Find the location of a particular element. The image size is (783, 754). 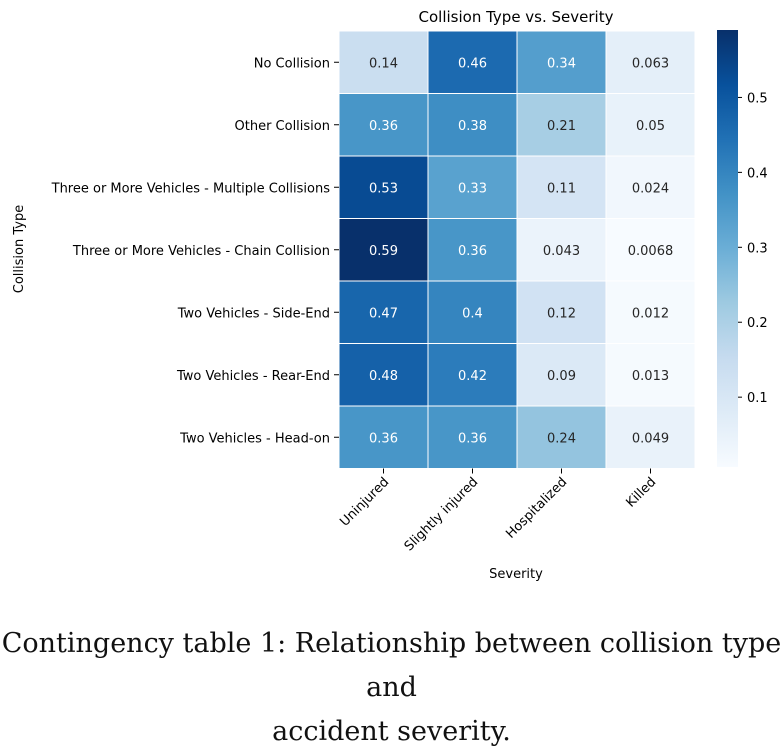

cell-value-label: 0.21 is located at coordinates (561, 126).